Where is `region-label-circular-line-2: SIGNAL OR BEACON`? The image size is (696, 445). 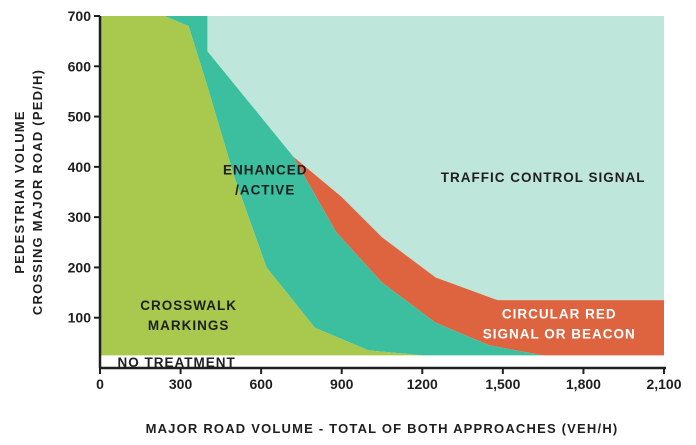 region-label-circular-line-2: SIGNAL OR BEACON is located at coordinates (559, 334).